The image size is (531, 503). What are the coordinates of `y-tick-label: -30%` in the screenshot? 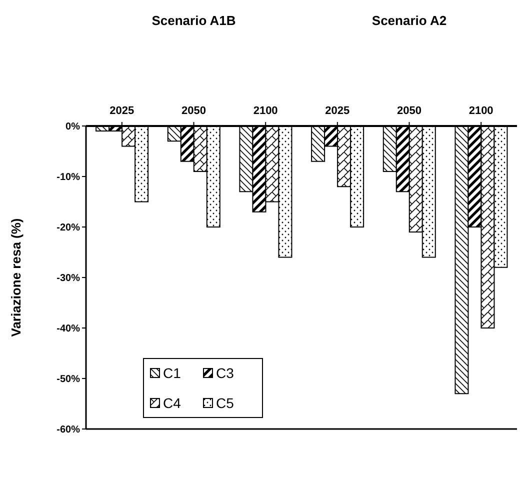 It's located at (68, 278).